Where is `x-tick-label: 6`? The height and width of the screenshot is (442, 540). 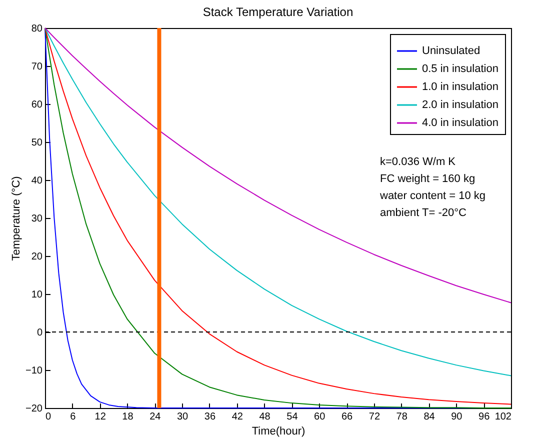 x-tick-label: 6 is located at coordinates (73, 417).